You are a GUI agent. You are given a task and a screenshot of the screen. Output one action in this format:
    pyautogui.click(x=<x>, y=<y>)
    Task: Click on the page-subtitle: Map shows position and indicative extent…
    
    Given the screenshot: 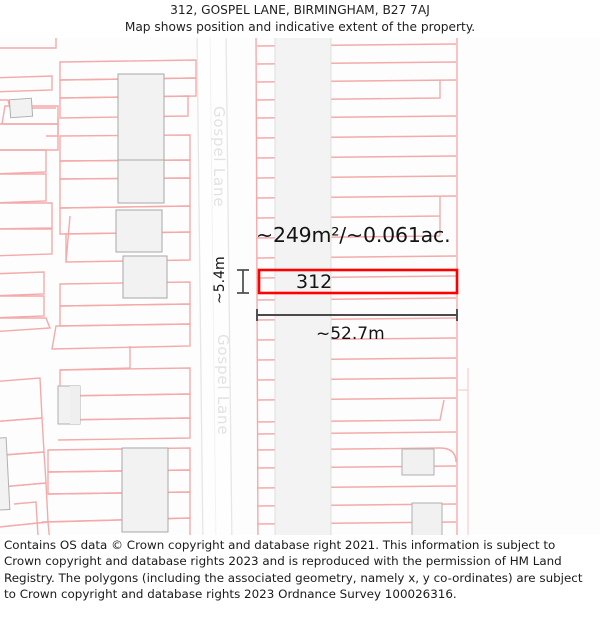 What is the action you would take?
    pyautogui.click(x=300, y=27)
    